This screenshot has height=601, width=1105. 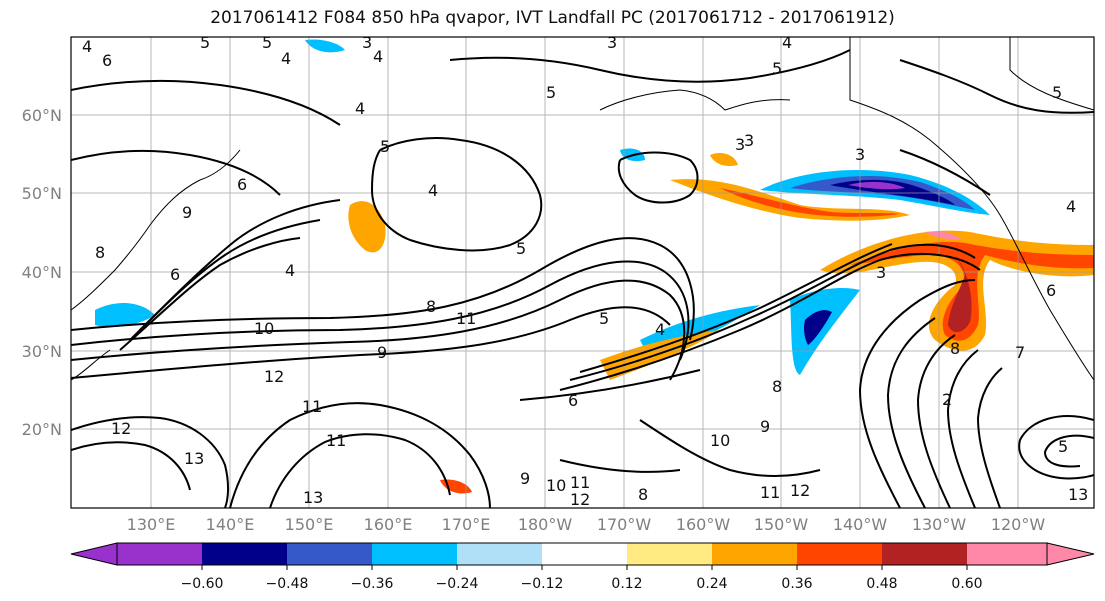 What do you see at coordinates (151, 524) in the screenshot?
I see `lon-label: 130°E` at bounding box center [151, 524].